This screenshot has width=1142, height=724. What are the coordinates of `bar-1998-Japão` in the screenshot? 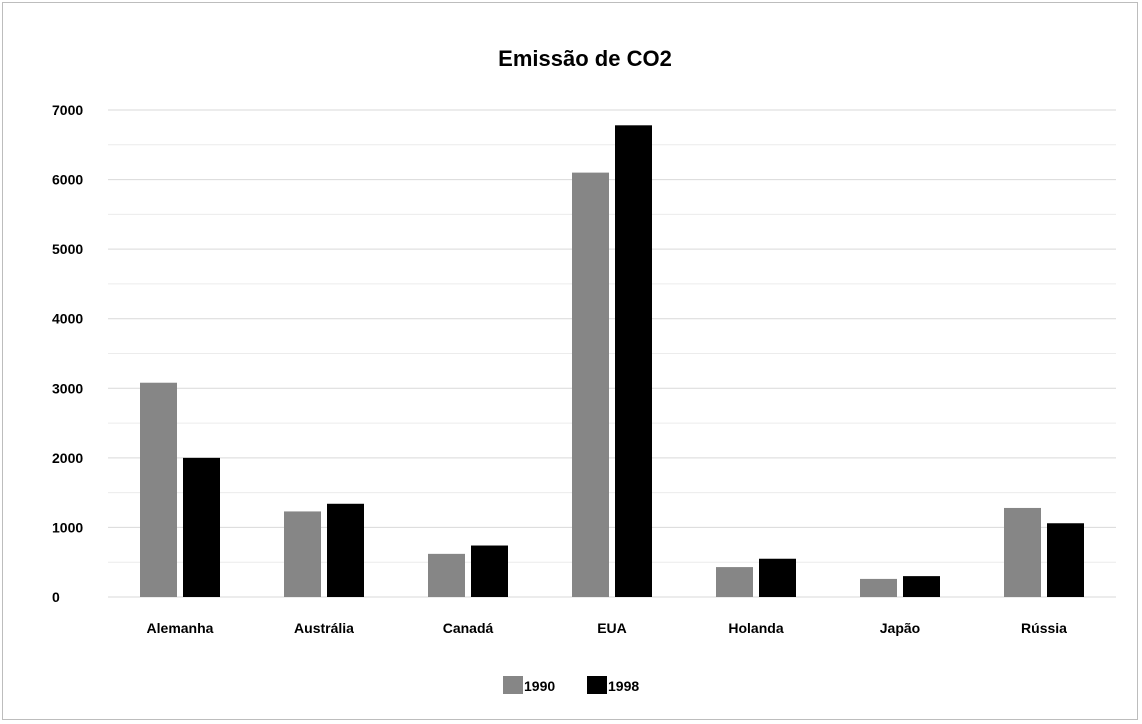 It's located at (921, 586).